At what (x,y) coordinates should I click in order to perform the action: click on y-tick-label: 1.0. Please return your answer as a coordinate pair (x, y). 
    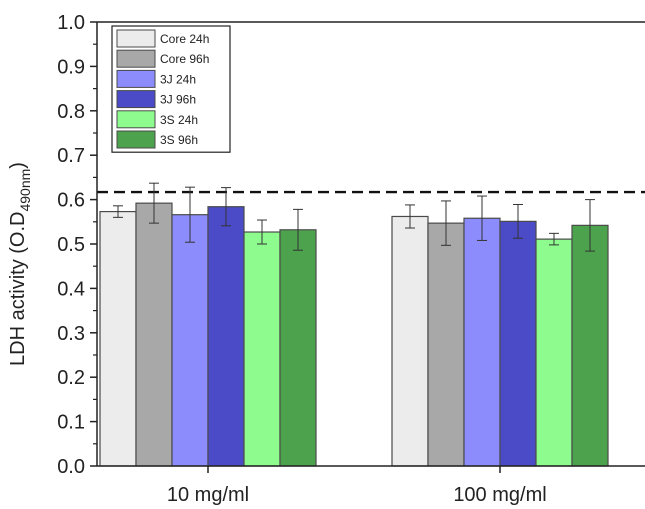
    Looking at the image, I should click on (71, 23).